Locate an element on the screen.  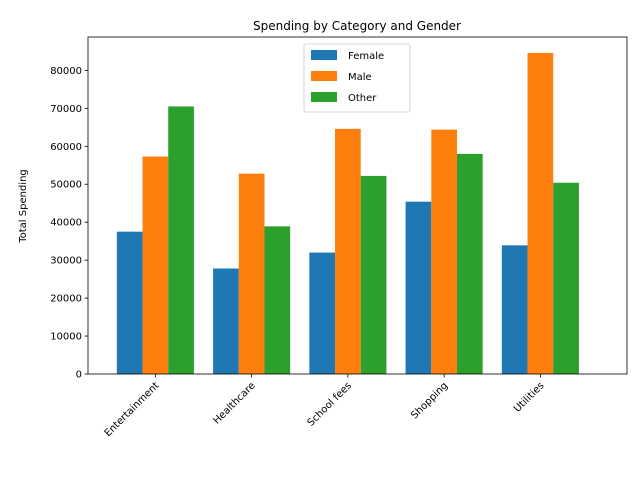
legend: Female Male Other is located at coordinates (357, 78).